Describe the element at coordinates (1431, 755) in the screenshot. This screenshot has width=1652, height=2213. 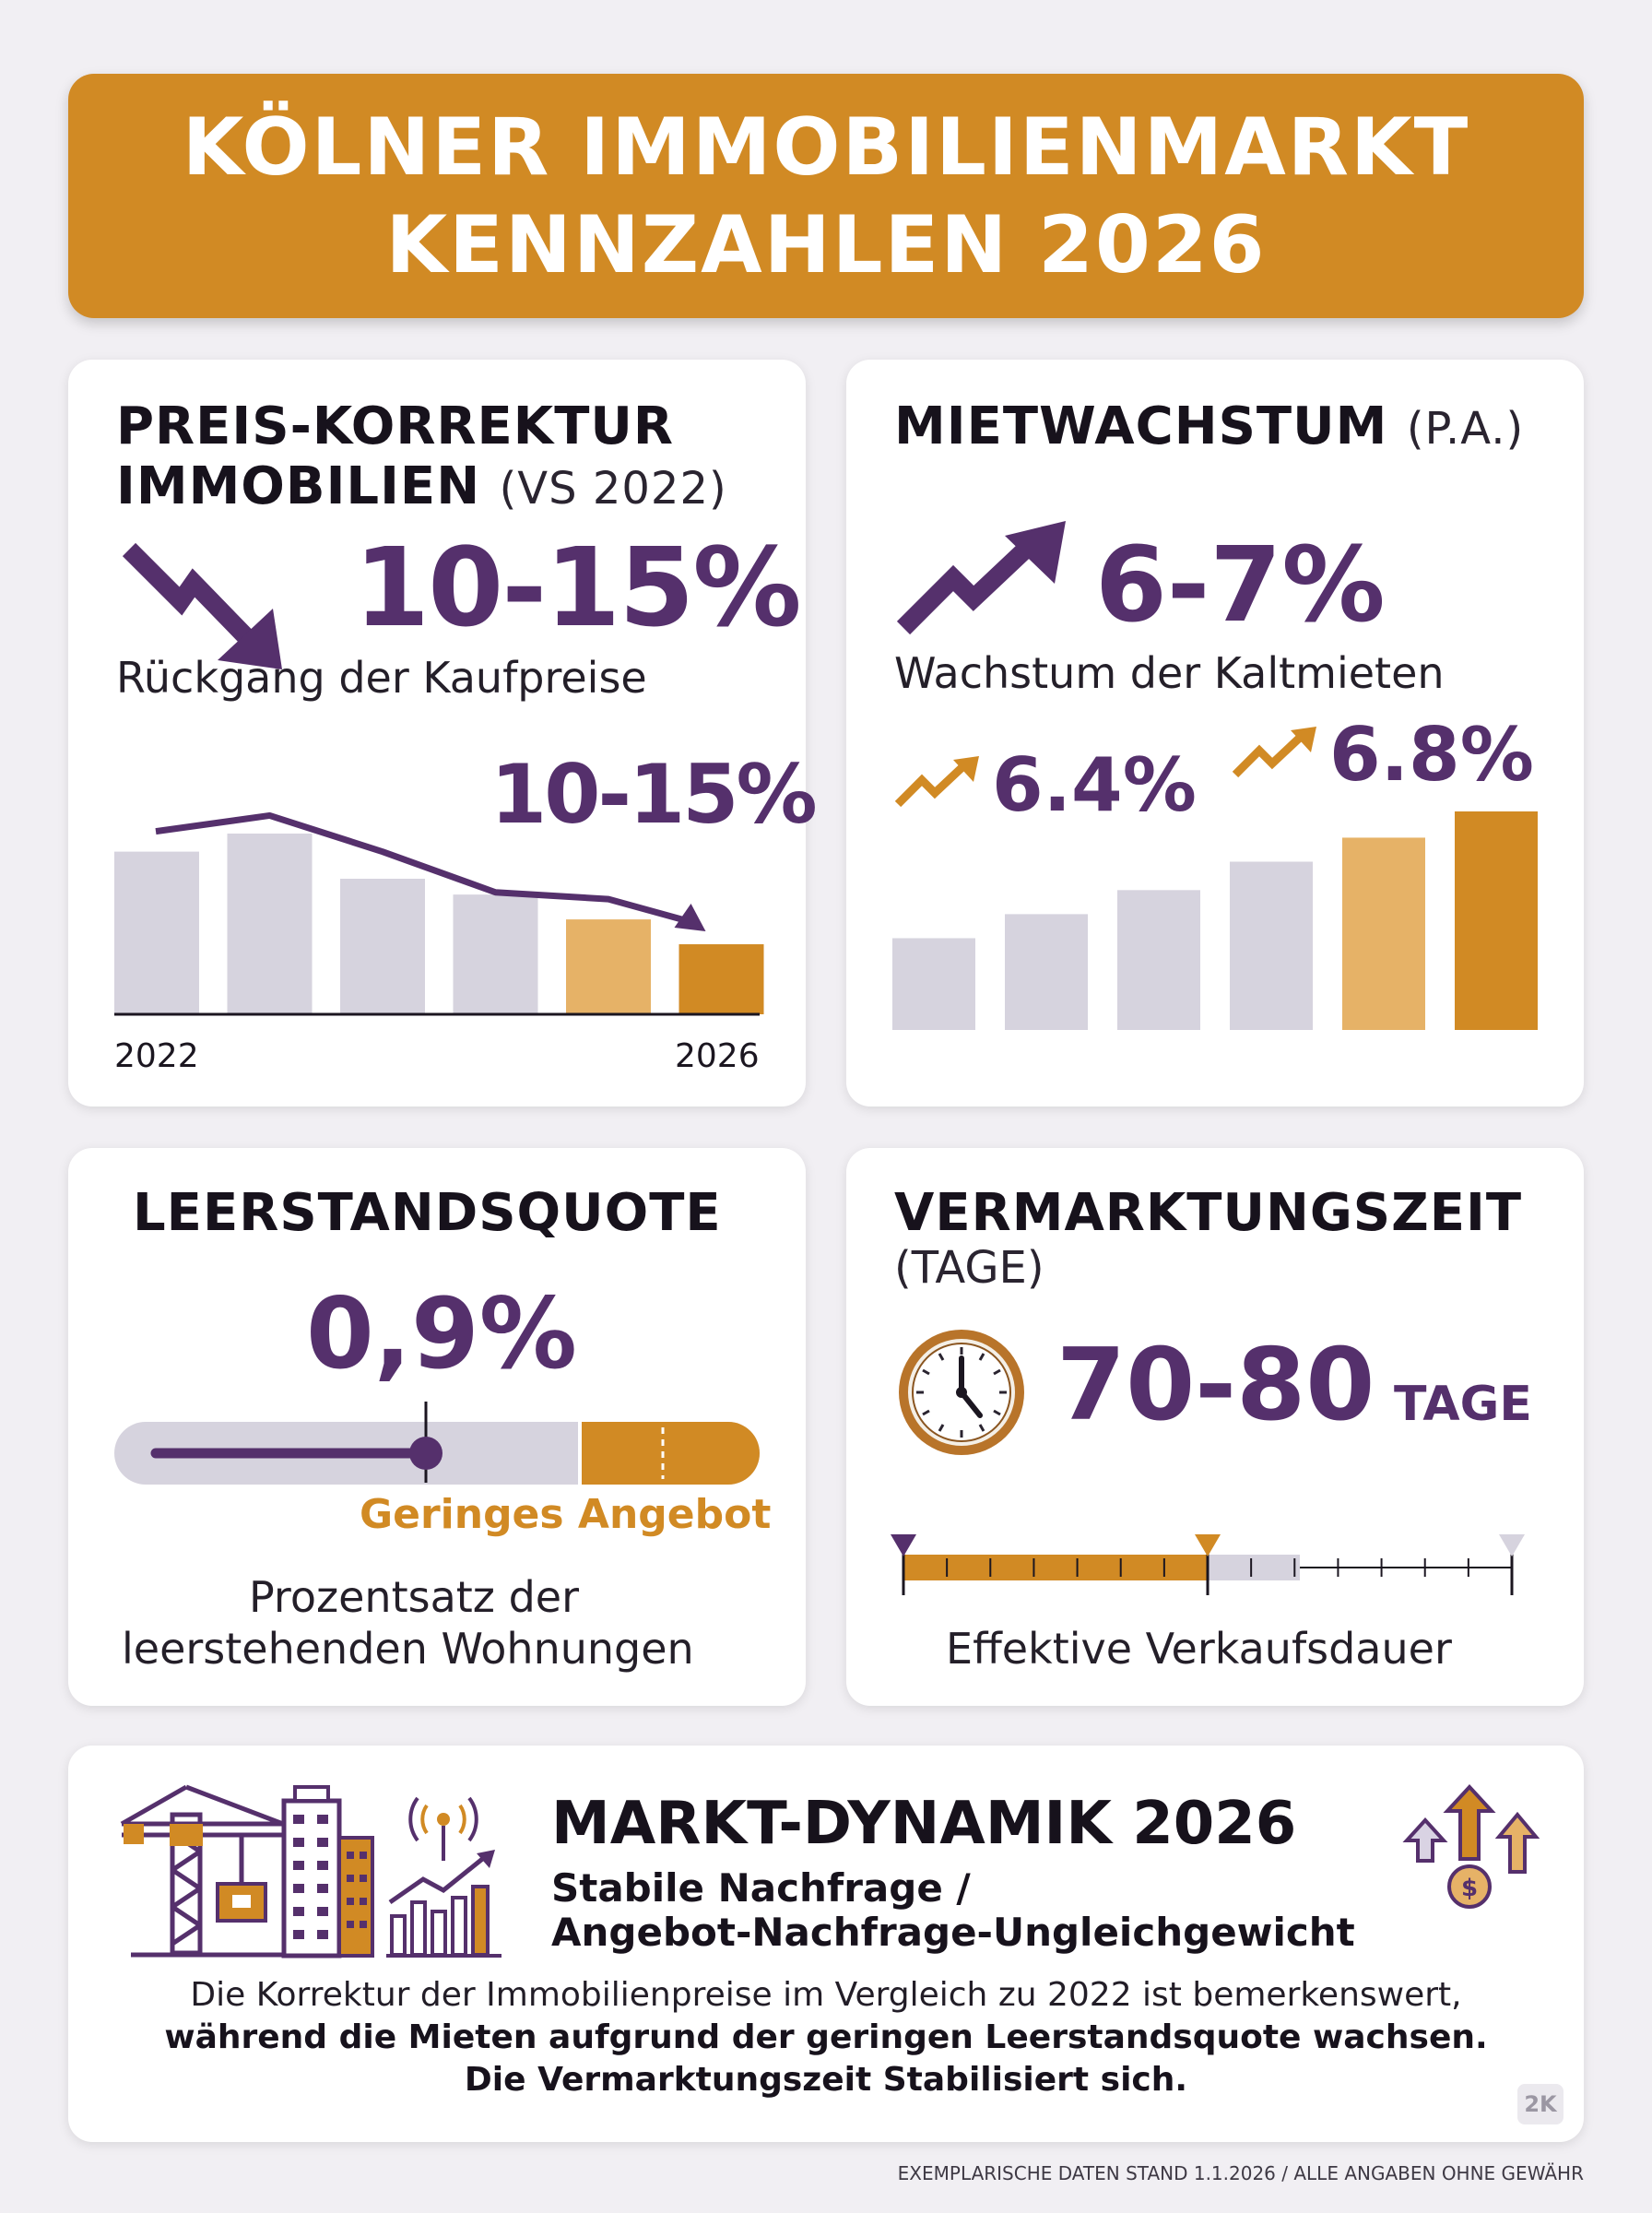
I see `rent-label-b: 6.8%` at that location.